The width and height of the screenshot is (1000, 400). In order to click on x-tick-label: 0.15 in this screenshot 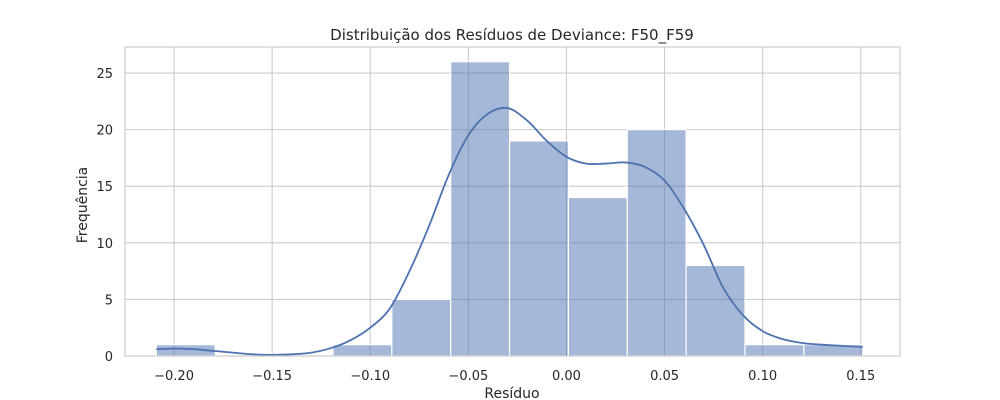, I will do `click(860, 376)`.